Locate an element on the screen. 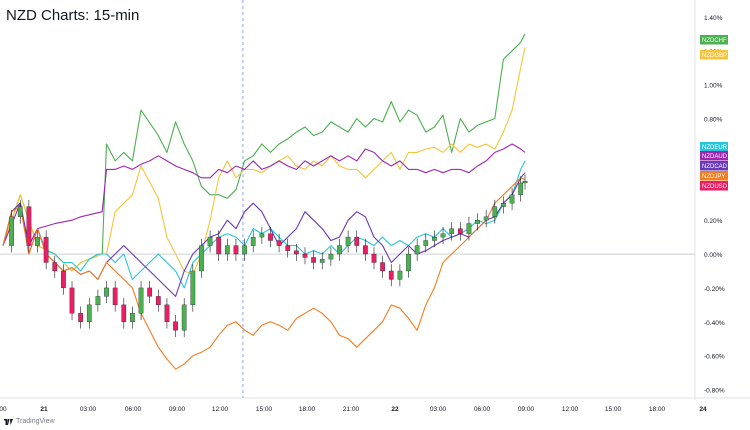 This screenshot has width=750, height=430. y-tick-label: 0.00% is located at coordinates (713, 255).